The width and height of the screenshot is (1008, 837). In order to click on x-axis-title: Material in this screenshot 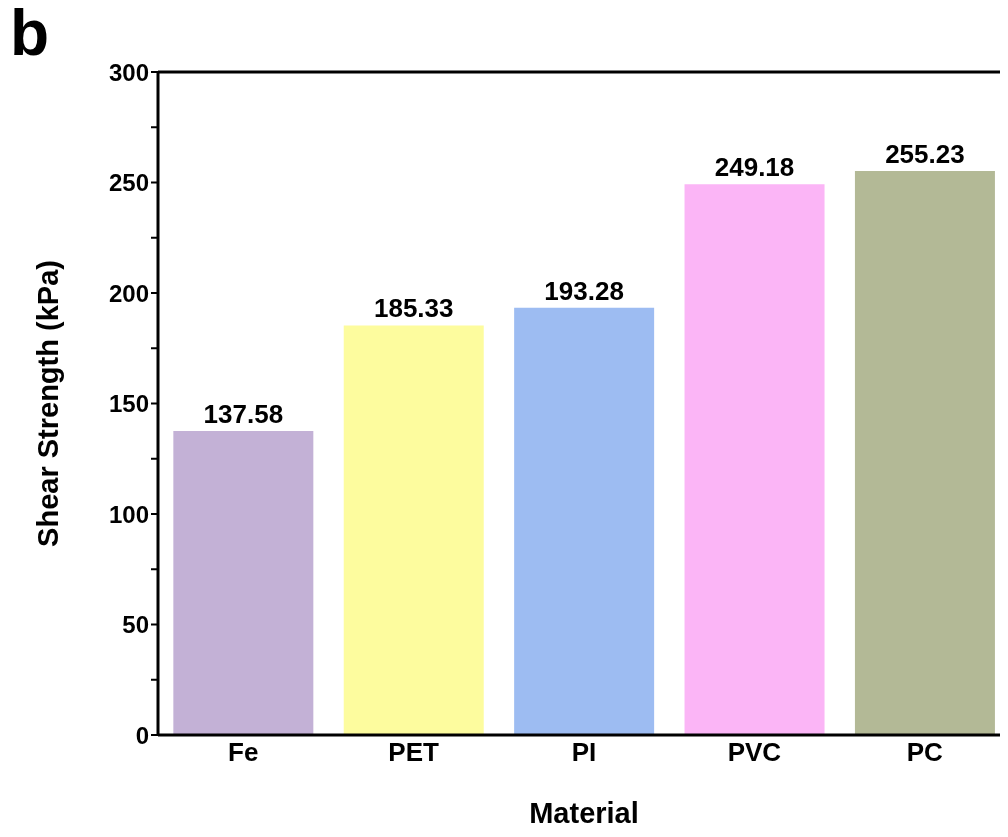, I will do `click(584, 813)`.